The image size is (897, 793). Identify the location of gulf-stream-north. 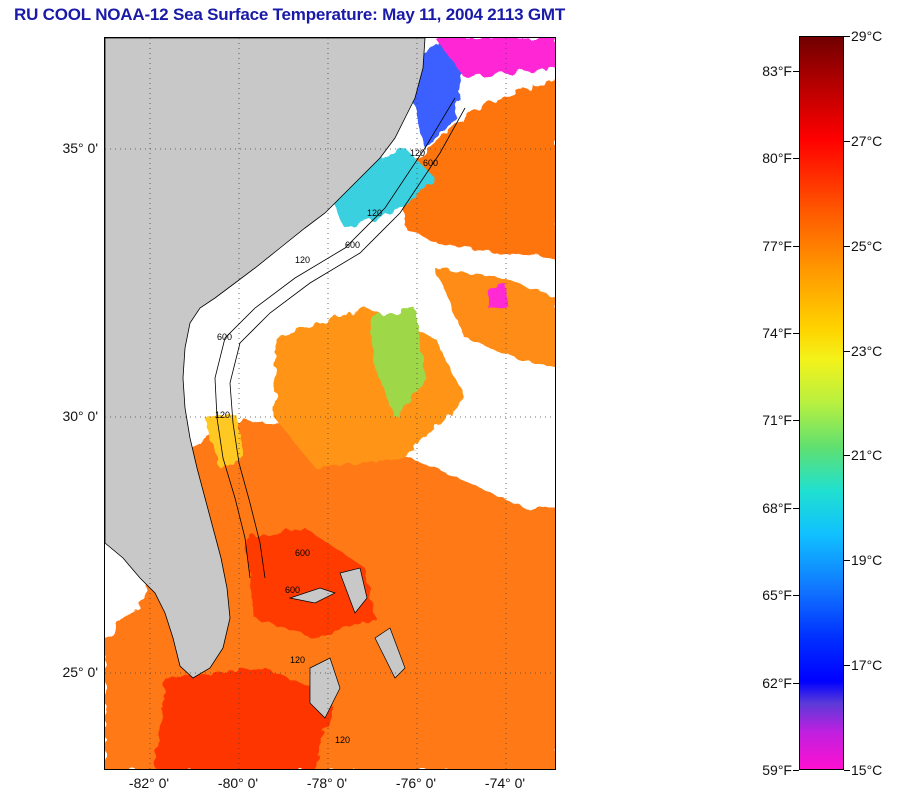
(480, 168).